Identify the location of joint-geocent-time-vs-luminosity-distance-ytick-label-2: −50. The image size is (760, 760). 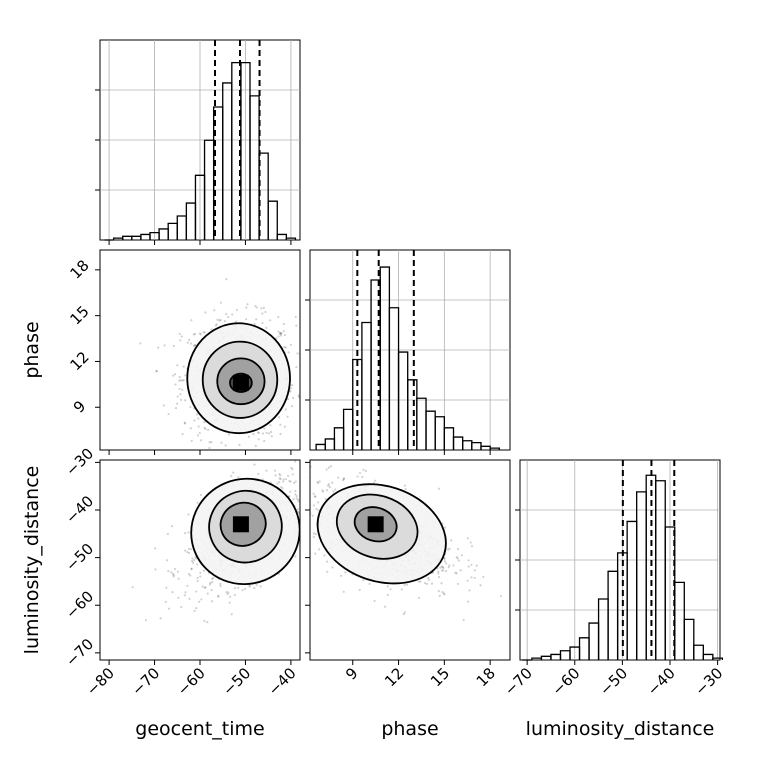
(79, 557).